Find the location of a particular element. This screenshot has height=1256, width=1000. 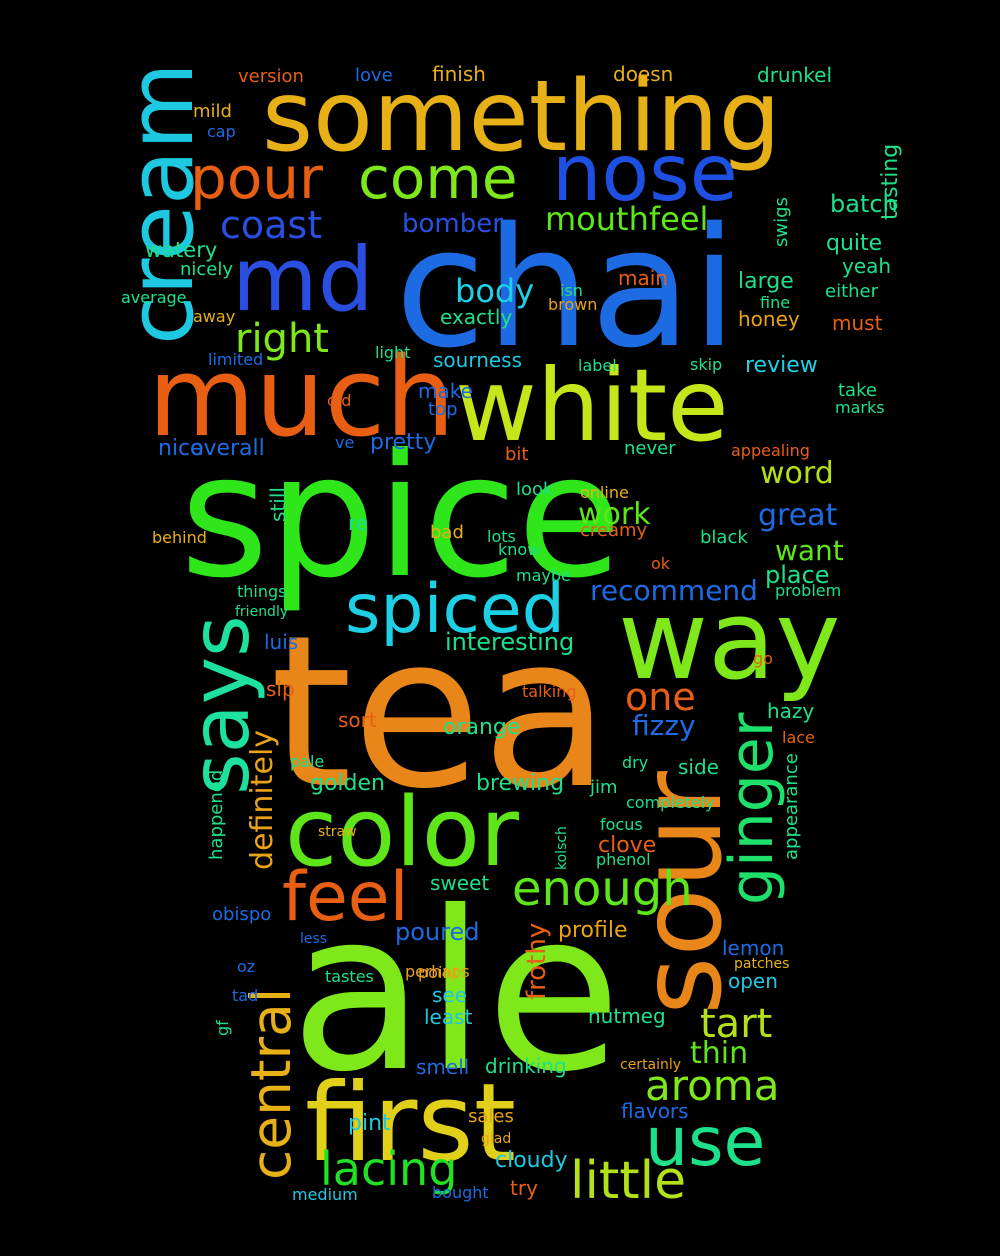

cloud-word: batch is located at coordinates (864, 204).